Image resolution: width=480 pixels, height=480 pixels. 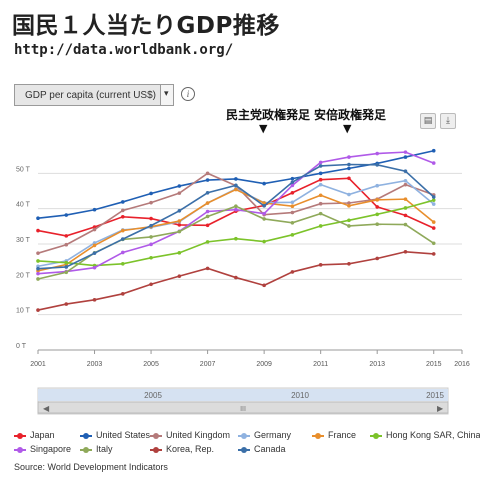 What do you see at coordinates (243, 395) in the screenshot?
I see `navigator-selection` at bounding box center [243, 395].